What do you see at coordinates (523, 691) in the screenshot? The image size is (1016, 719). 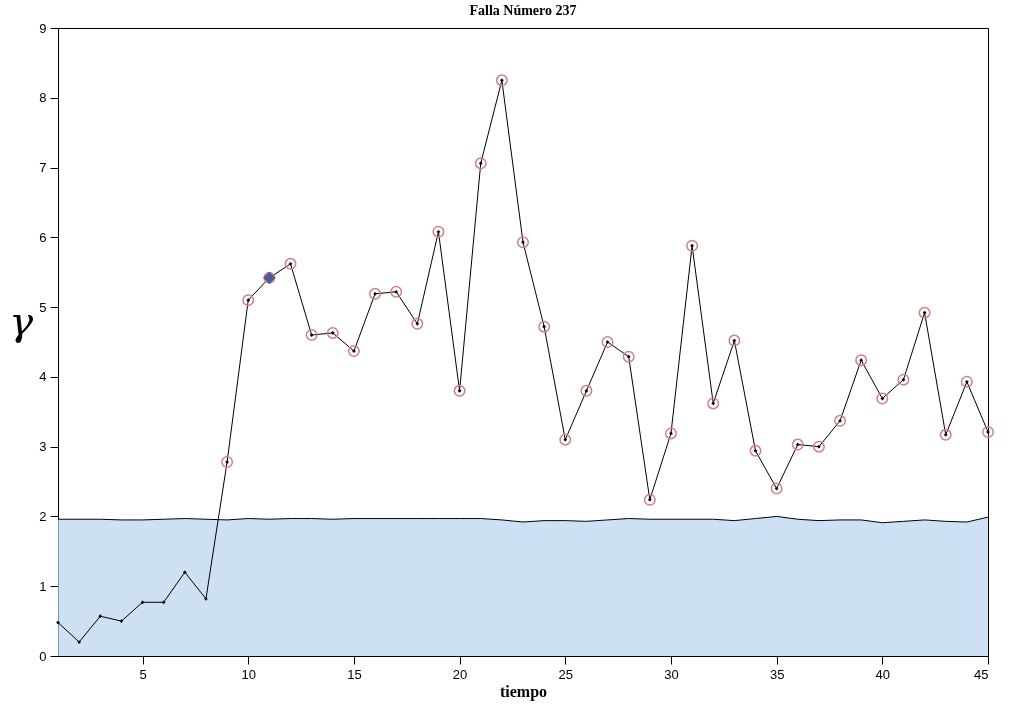 I see `x-axis-title: tiempo` at bounding box center [523, 691].